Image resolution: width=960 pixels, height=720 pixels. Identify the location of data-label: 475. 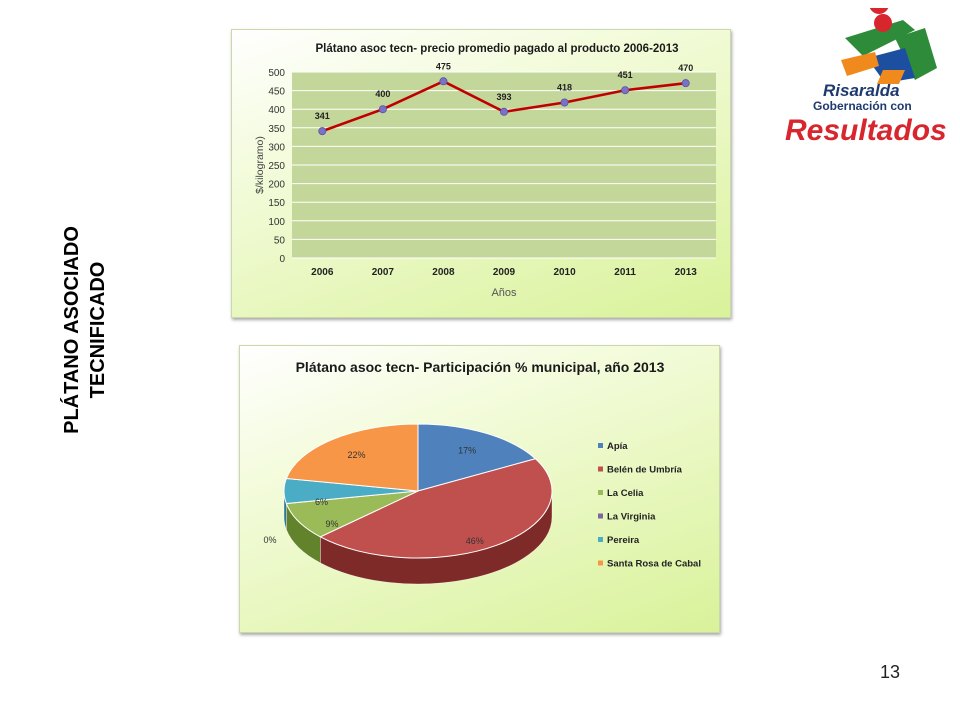
(443, 66).